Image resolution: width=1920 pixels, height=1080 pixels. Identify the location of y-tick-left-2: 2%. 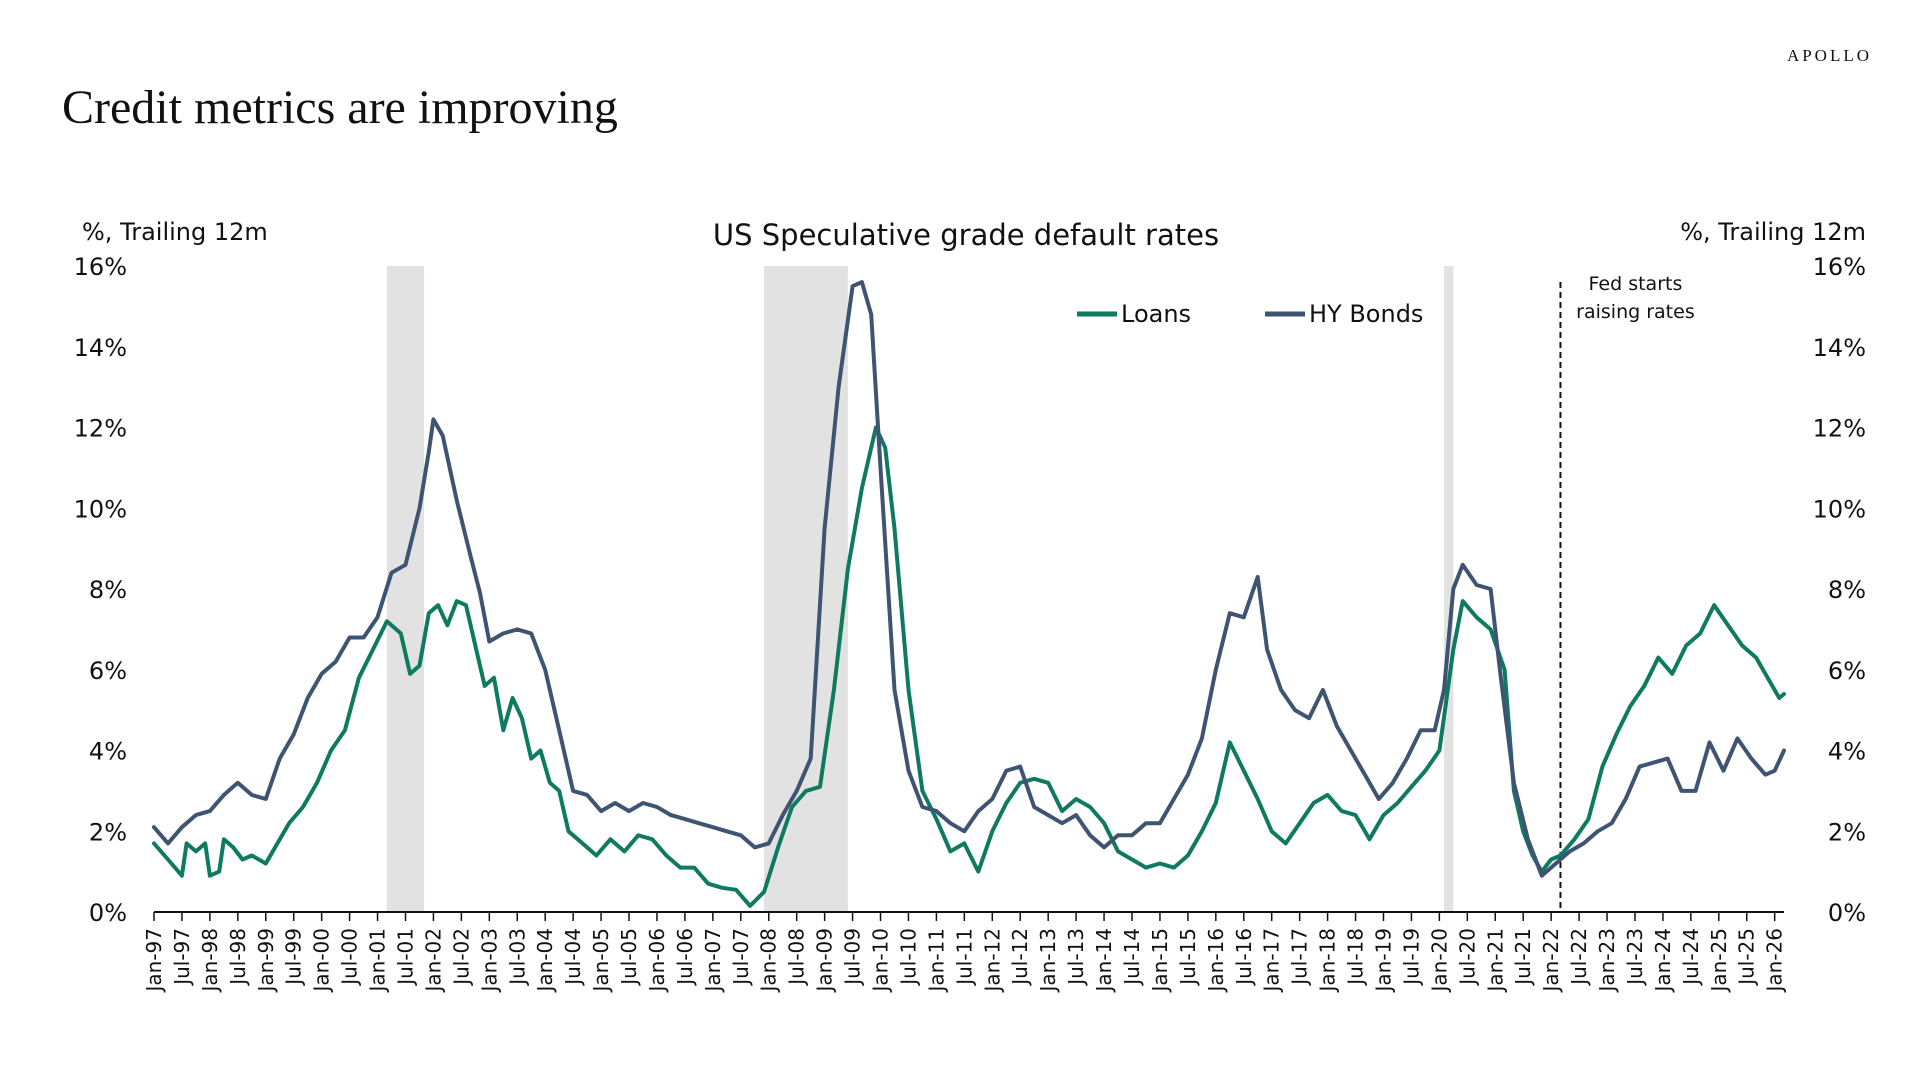
(108, 832).